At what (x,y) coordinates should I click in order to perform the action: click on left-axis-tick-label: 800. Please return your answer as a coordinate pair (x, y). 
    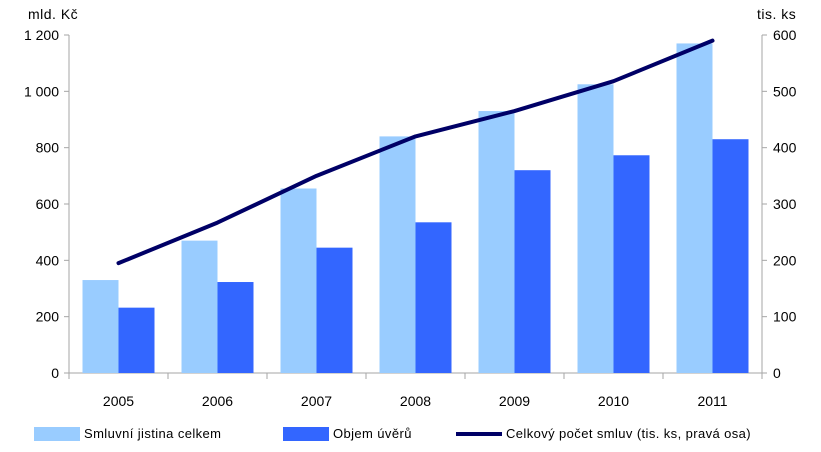
    Looking at the image, I should click on (48, 148).